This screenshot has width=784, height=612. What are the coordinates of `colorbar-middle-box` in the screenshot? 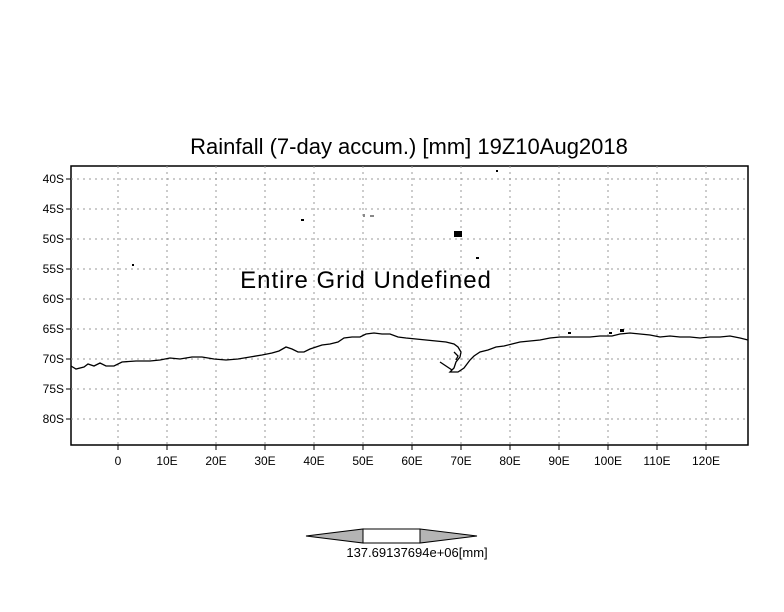 It's located at (391, 536).